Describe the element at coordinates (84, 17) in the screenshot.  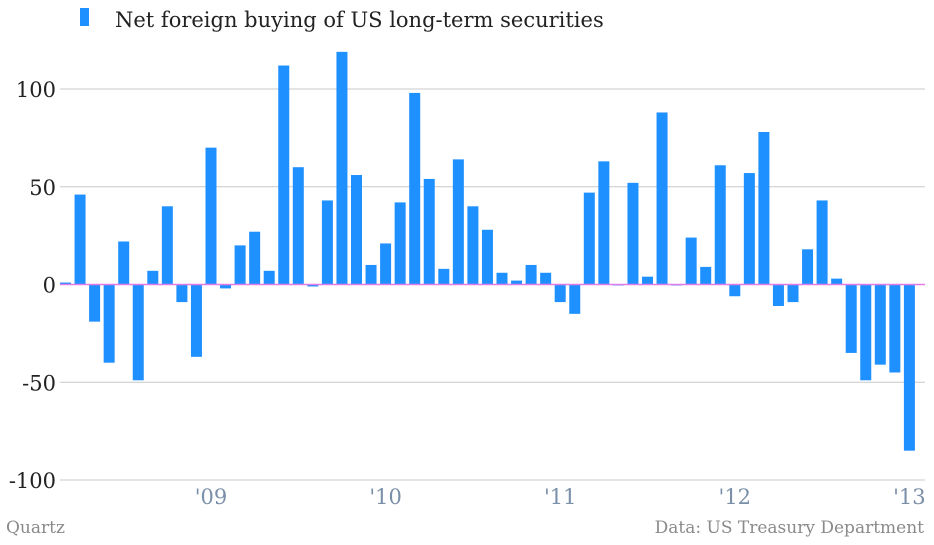
I see `legend-swatch` at that location.